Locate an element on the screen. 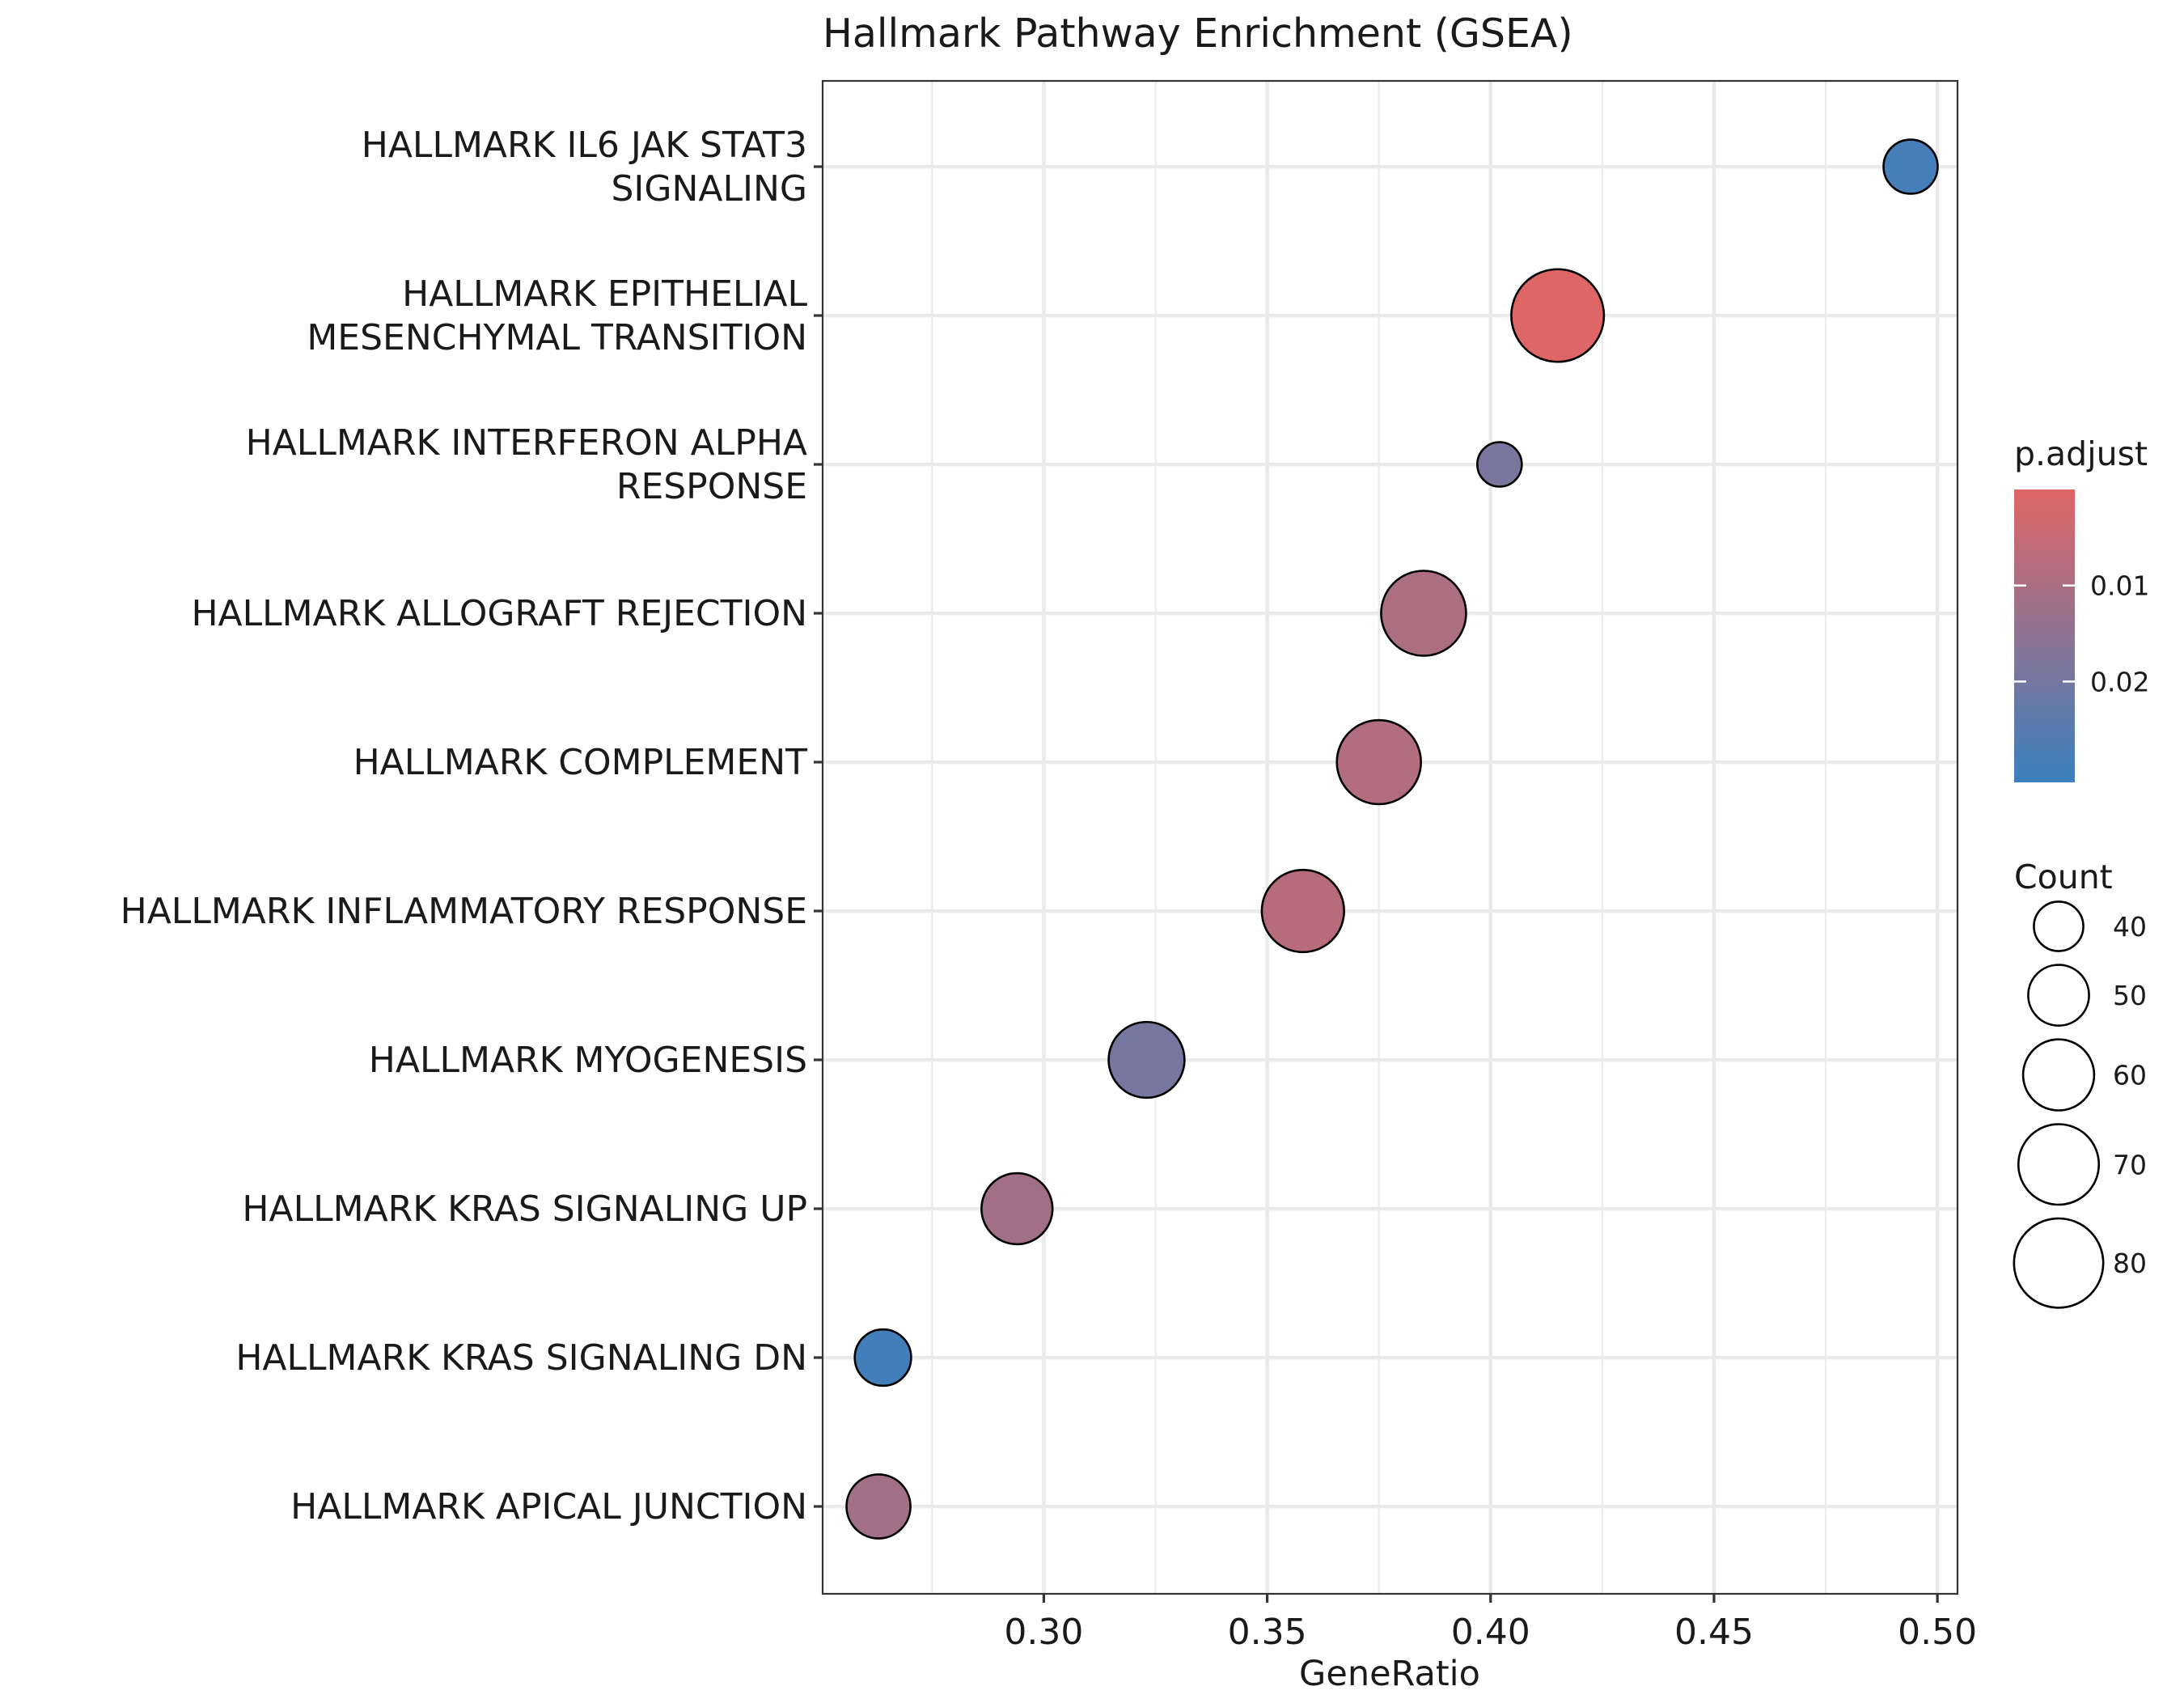 The width and height of the screenshot is (2184, 1699). y-tick-label: HALLMARK KRAS SIGNALING DN is located at coordinates (521, 1358).